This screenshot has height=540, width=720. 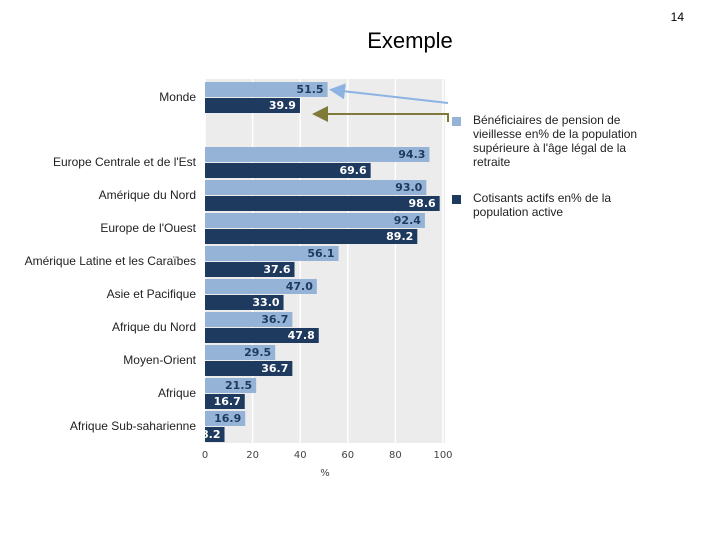 I want to click on value-label: 92.4, so click(x=407, y=220).